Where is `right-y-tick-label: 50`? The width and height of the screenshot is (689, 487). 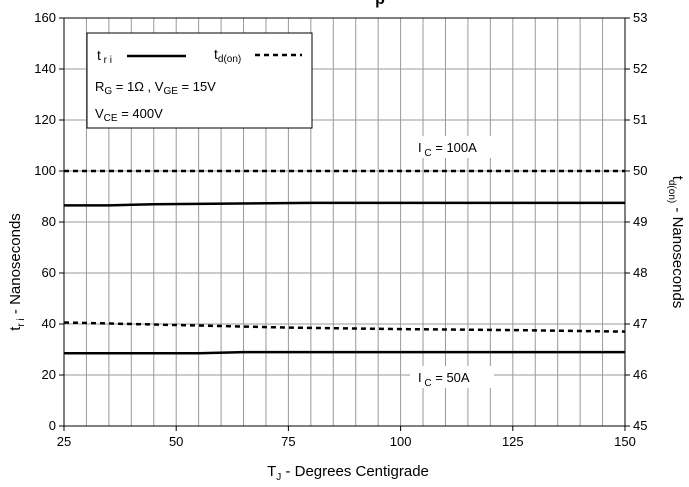
right-y-tick-label: 50 is located at coordinates (640, 170).